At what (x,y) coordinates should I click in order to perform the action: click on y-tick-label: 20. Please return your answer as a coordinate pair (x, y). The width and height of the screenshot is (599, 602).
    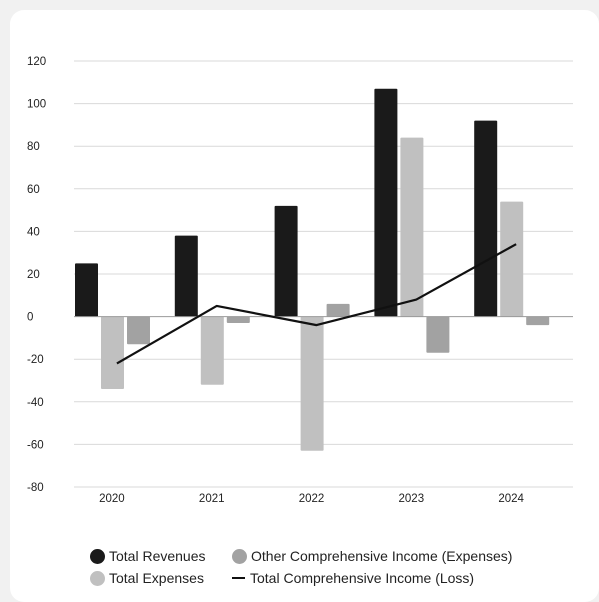
    Looking at the image, I should click on (33, 275).